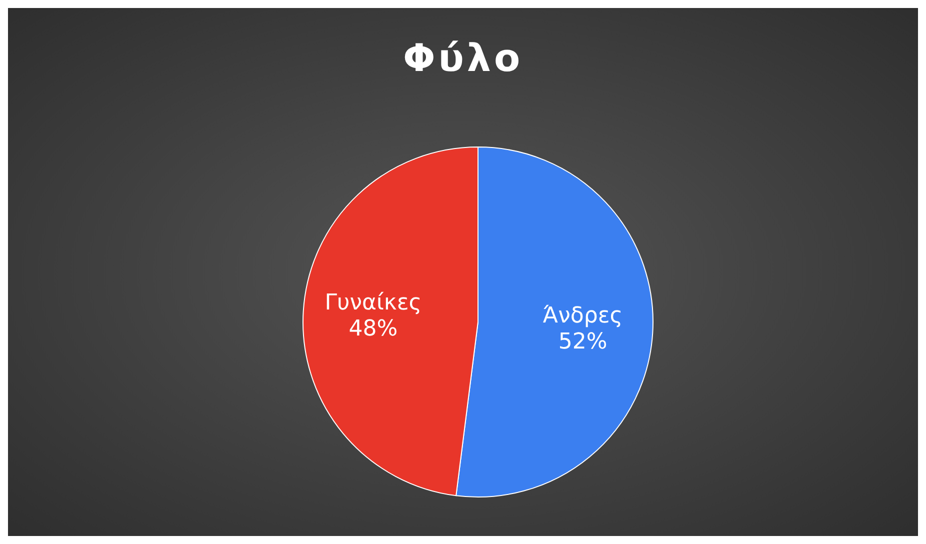 The width and height of the screenshot is (926, 544). What do you see at coordinates (583, 342) in the screenshot?
I see `data-label: 52%` at bounding box center [583, 342].